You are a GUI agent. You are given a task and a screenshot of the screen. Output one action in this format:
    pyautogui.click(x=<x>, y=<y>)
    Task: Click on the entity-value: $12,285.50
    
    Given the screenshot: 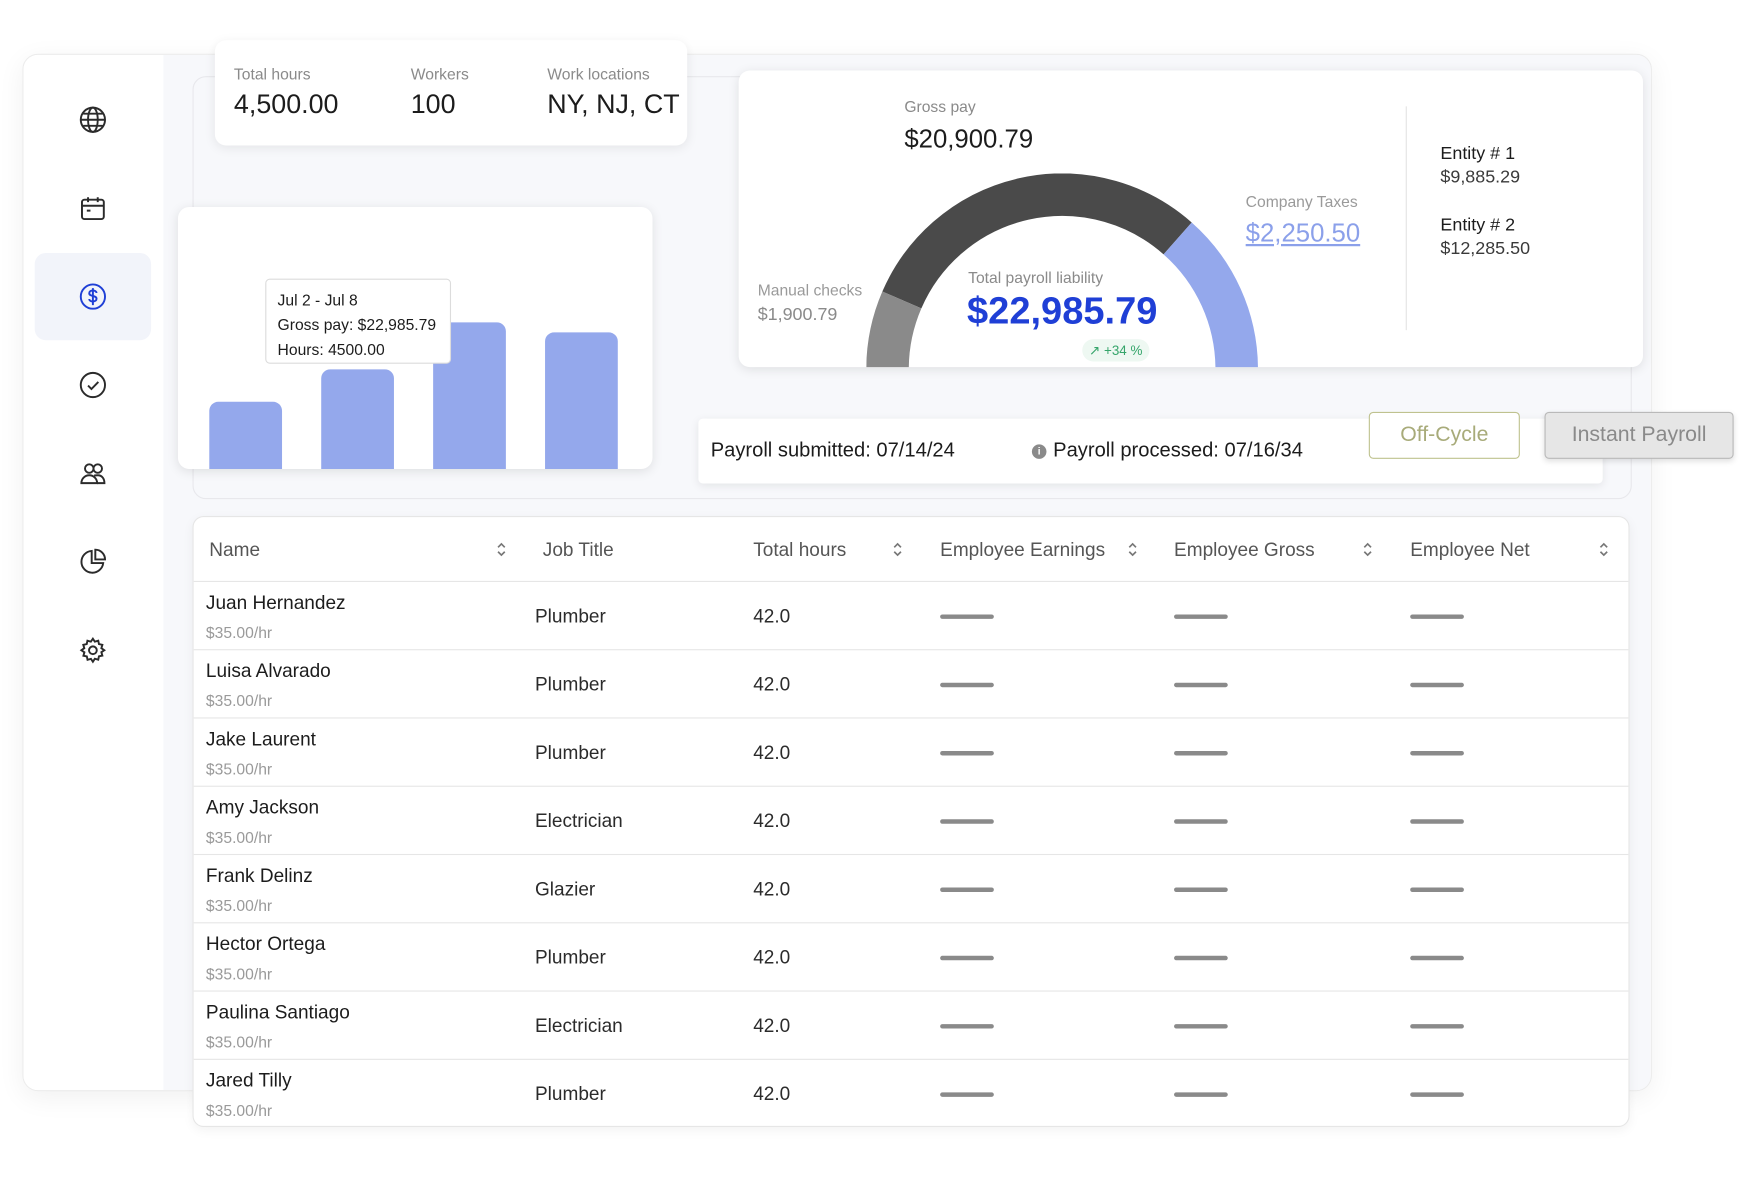 What is the action you would take?
    pyautogui.click(x=1485, y=249)
    